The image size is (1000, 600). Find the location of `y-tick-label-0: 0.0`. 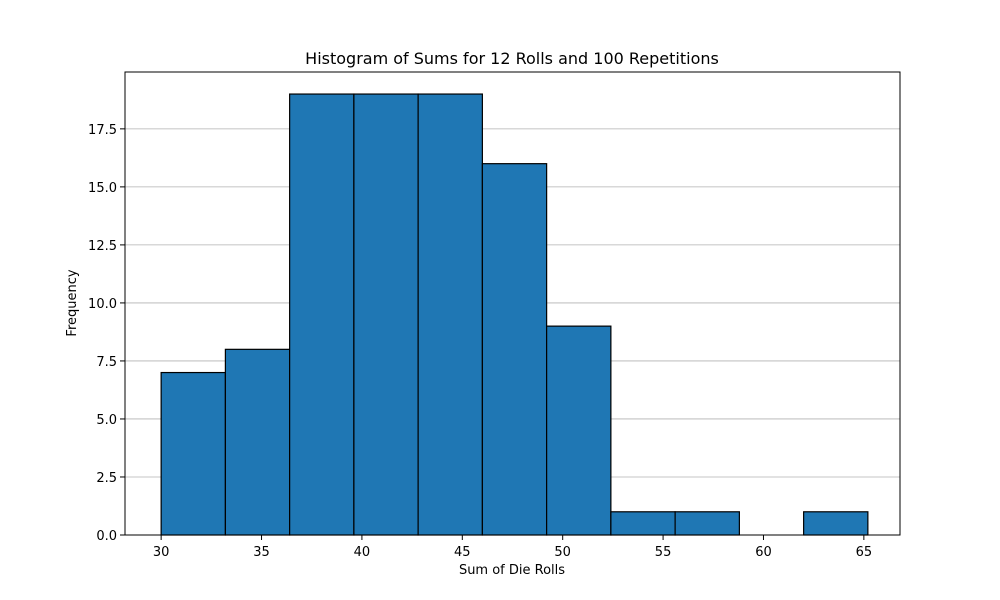

y-tick-label-0: 0.0 is located at coordinates (106, 536).